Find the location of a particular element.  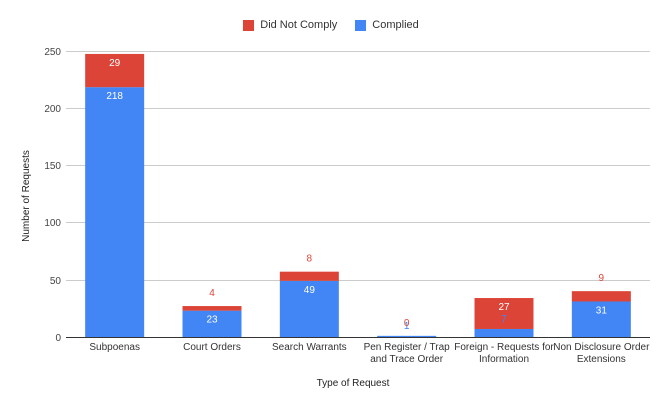

data-label-complied: 218 is located at coordinates (114, 96).